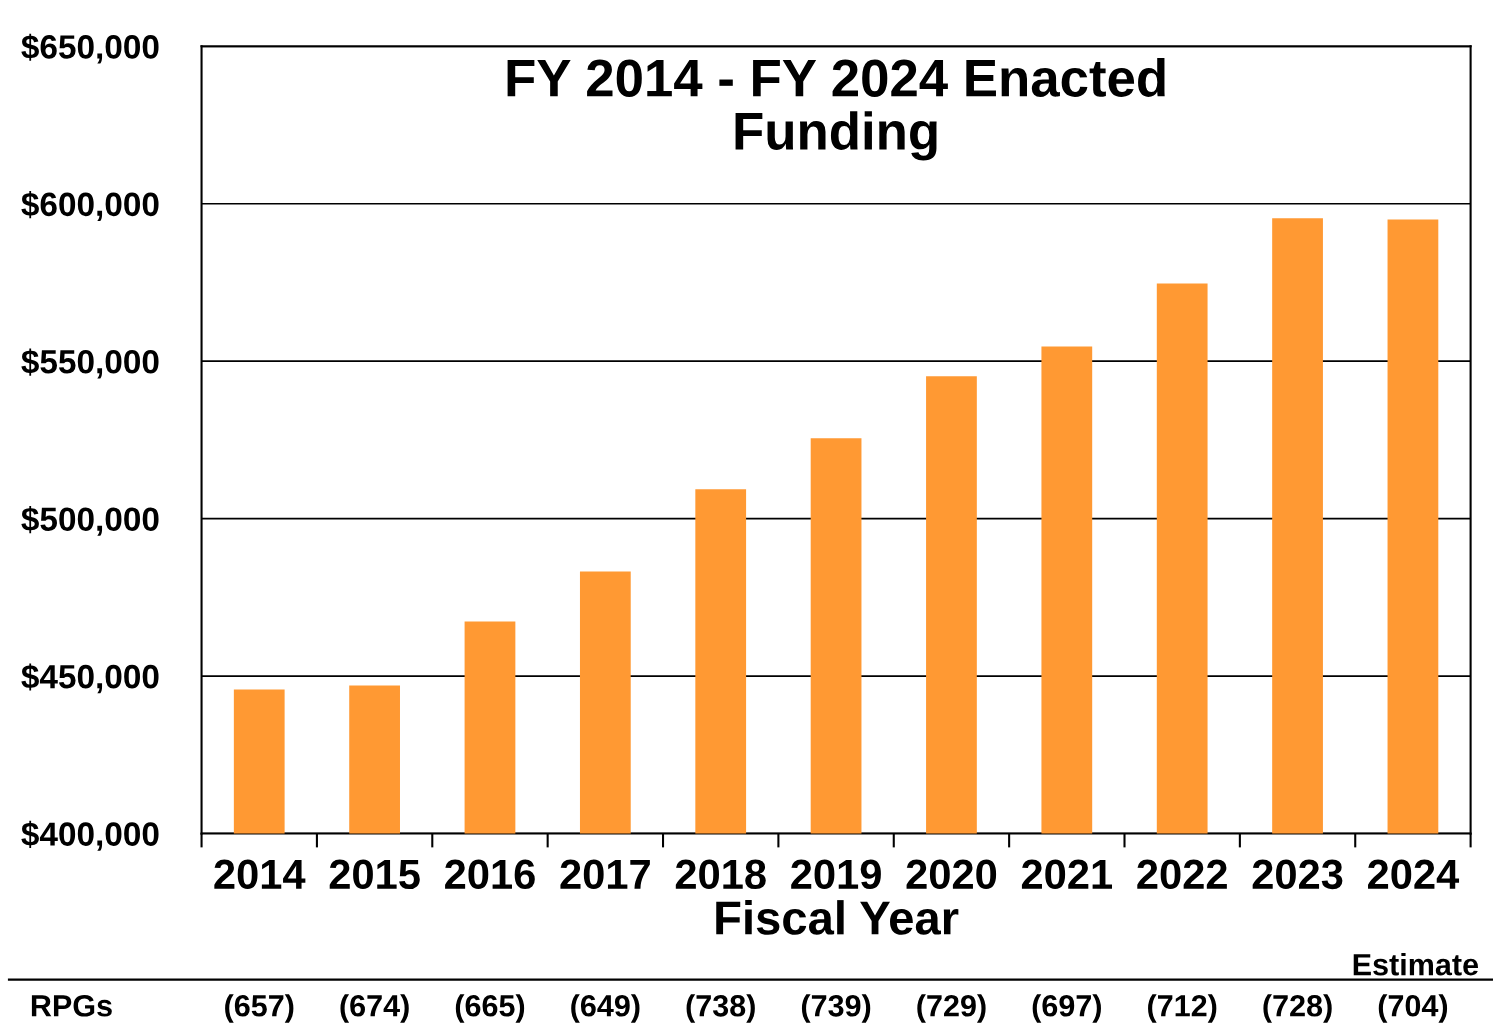  What do you see at coordinates (90, 363) in the screenshot?
I see `y-tick-label: $550,000` at bounding box center [90, 363].